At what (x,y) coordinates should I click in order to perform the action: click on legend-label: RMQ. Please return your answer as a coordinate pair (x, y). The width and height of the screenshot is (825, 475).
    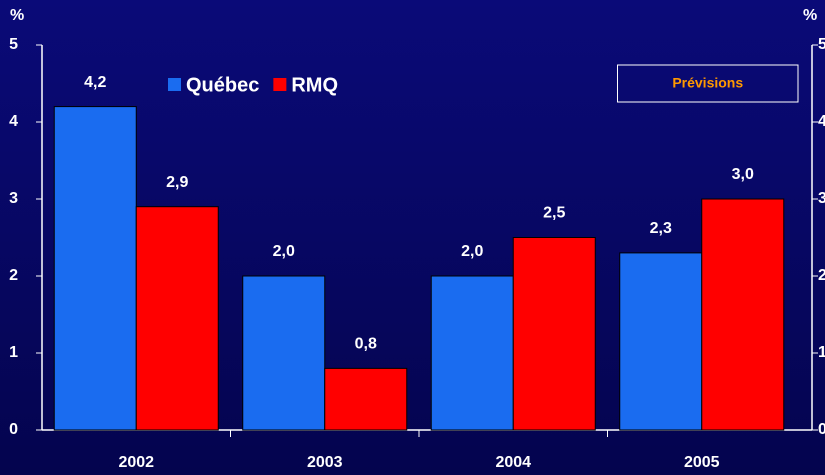
    Looking at the image, I should click on (314, 85).